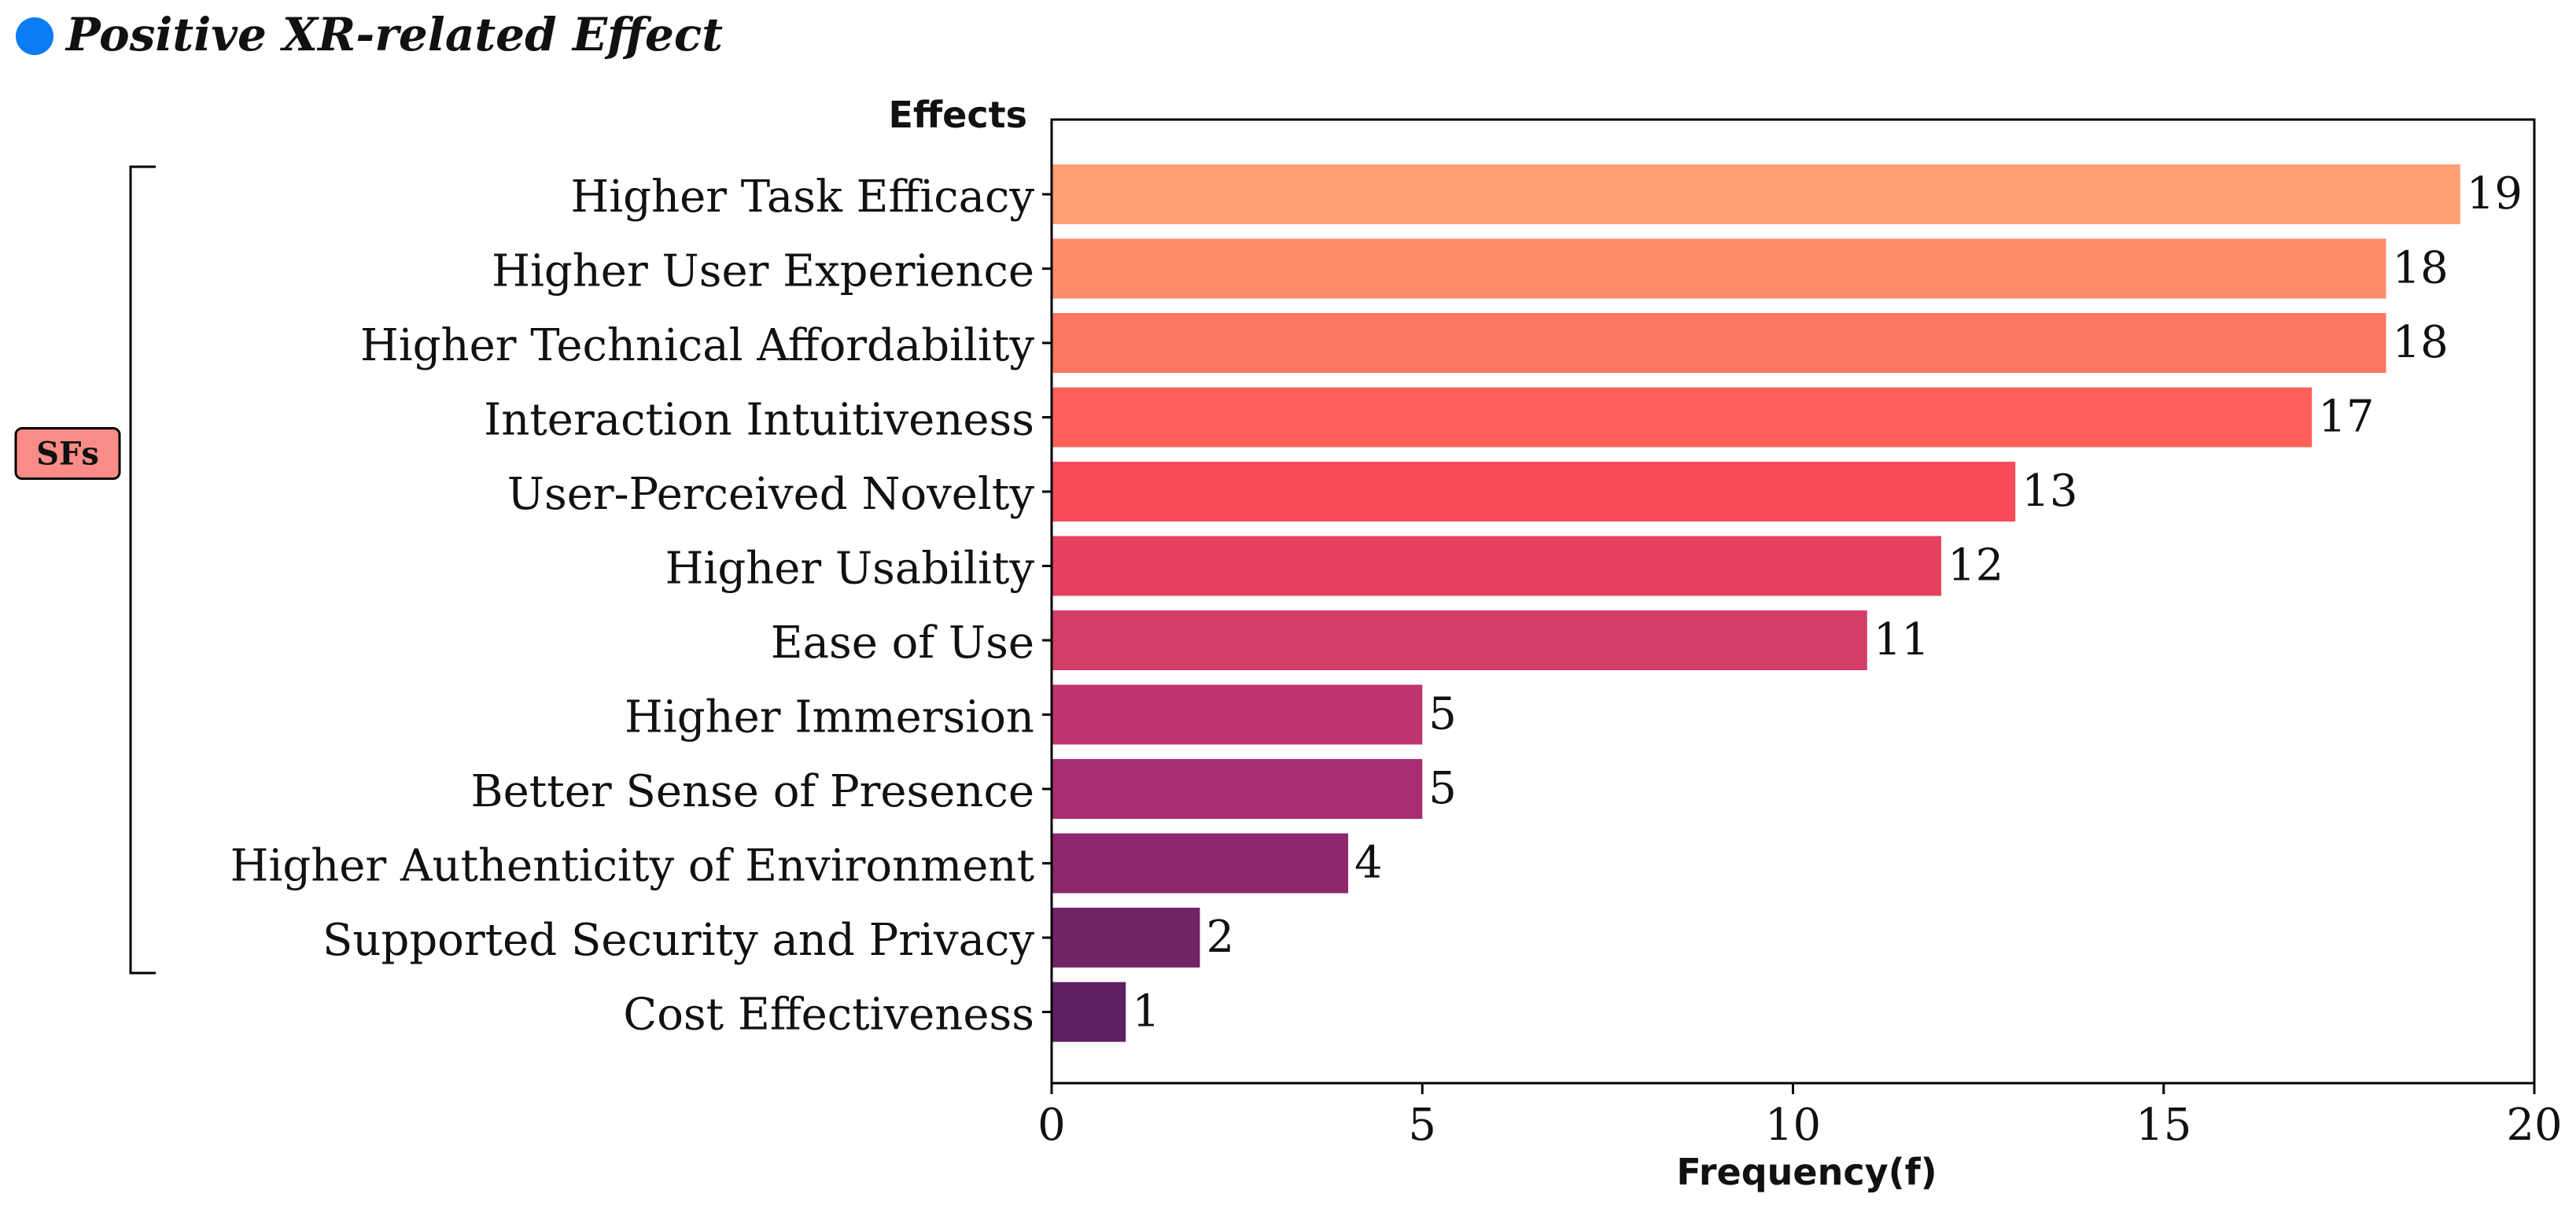  Describe the element at coordinates (2534, 1125) in the screenshot. I see `x-tick-label: 20` at that location.